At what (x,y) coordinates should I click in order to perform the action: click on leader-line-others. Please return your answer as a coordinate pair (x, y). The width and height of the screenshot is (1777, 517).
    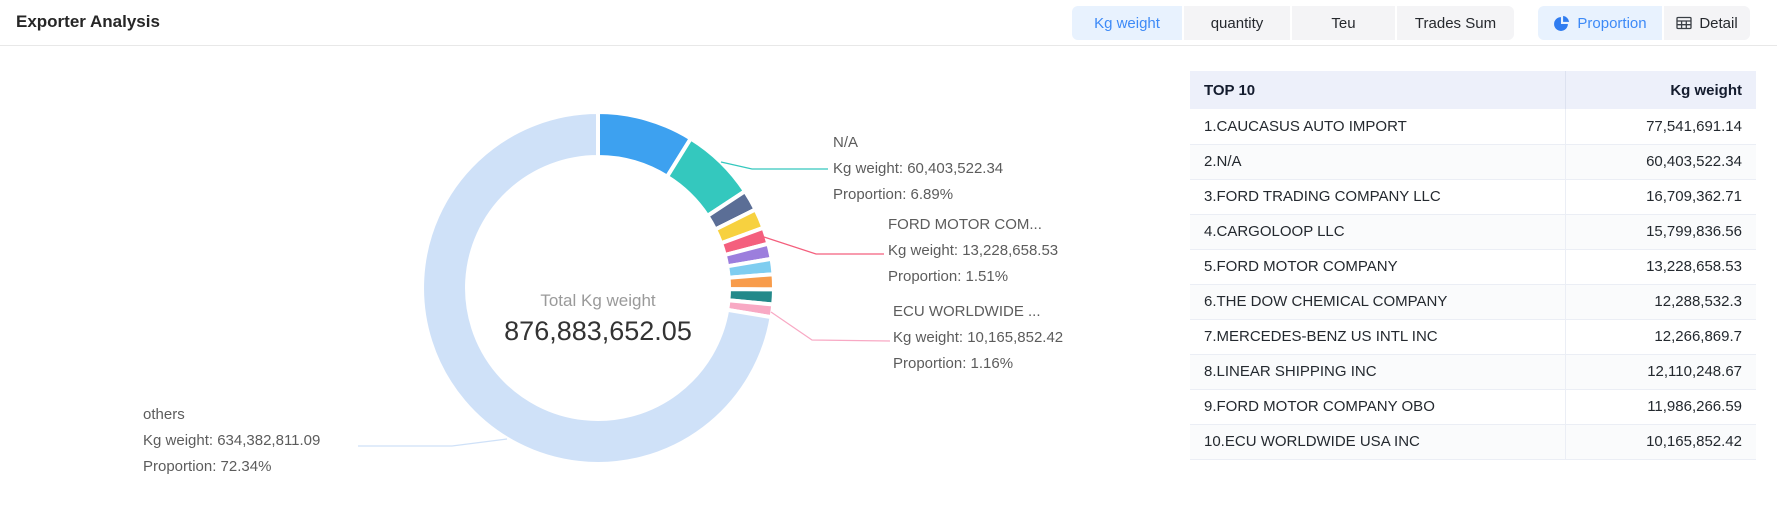
    Looking at the image, I should click on (433, 442).